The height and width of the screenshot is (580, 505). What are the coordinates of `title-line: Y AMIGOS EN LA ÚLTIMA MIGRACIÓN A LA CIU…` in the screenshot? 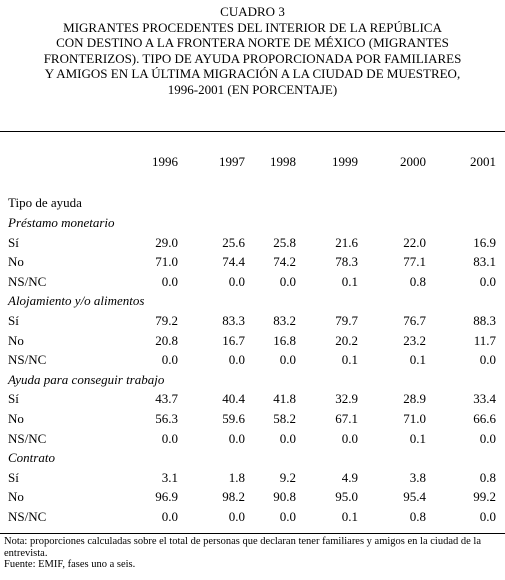 It's located at (252, 73).